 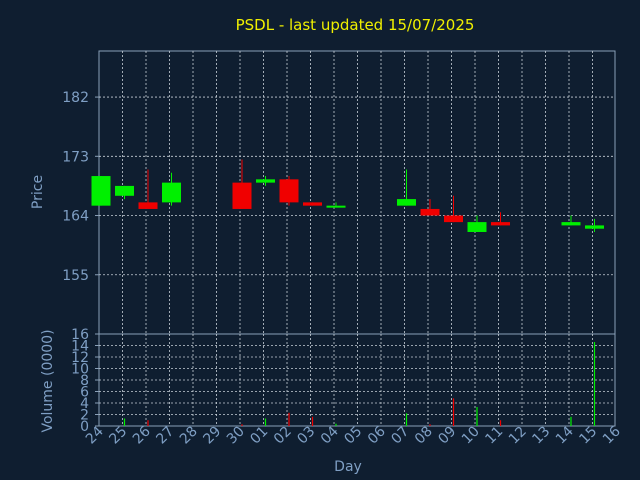 I want to click on candles, so click(x=347, y=195).